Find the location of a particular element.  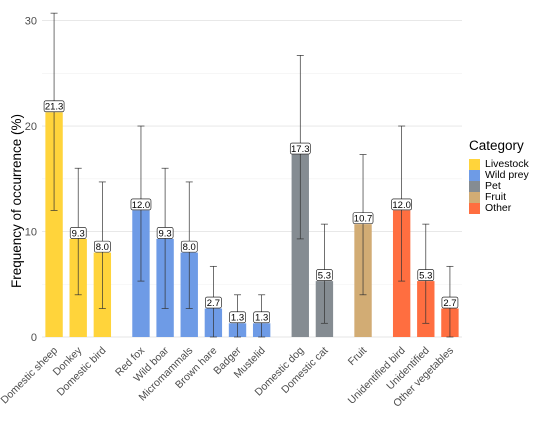

data-label: 17.3 is located at coordinates (300, 148).